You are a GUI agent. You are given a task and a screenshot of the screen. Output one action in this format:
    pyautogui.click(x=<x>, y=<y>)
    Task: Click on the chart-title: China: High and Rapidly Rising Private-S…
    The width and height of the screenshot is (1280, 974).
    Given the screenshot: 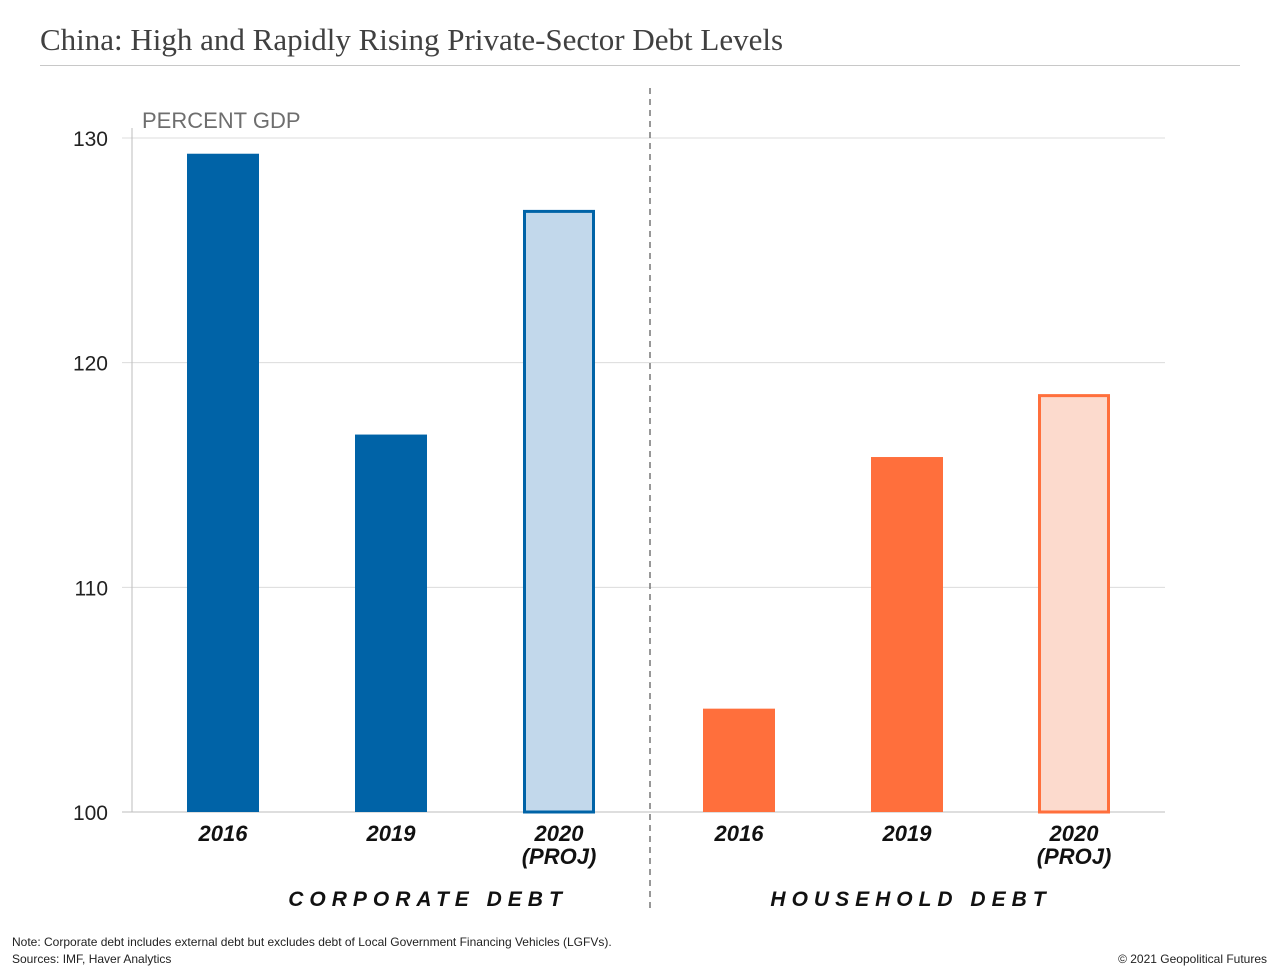 What is the action you would take?
    pyautogui.click(x=412, y=39)
    